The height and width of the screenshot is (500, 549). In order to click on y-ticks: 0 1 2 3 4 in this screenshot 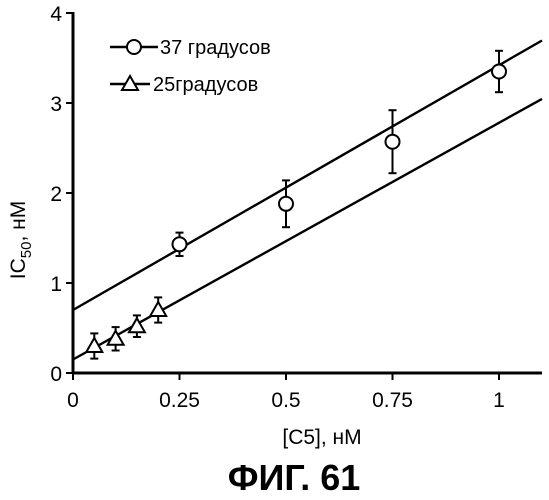, I will do `click(61, 194)`.